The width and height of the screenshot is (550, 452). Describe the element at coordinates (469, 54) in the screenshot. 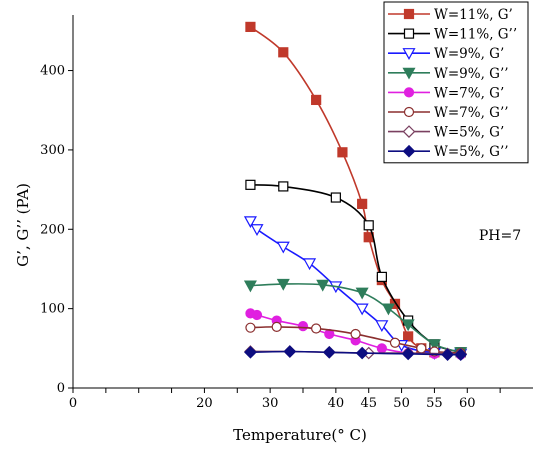

I see `legend-label: W=9%, G’` at that location.